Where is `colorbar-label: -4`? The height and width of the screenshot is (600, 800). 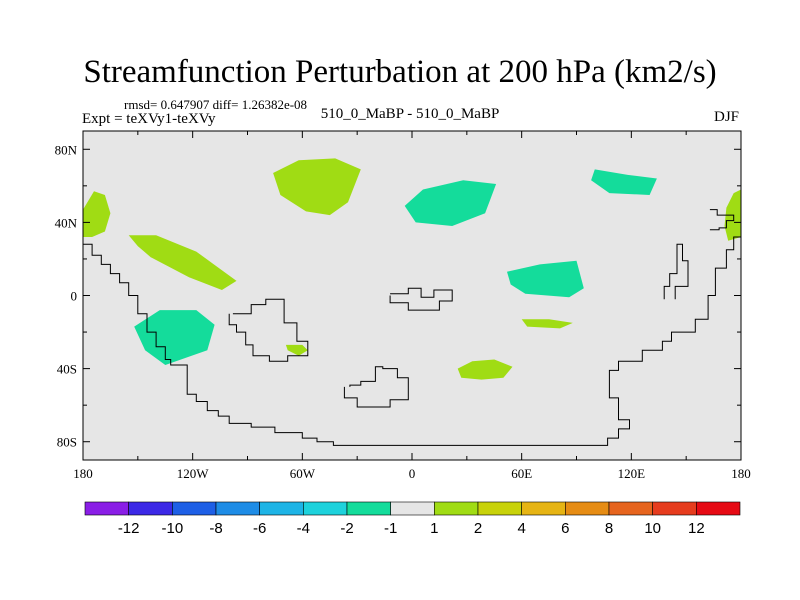 colorbar-label: -4 is located at coordinates (303, 528).